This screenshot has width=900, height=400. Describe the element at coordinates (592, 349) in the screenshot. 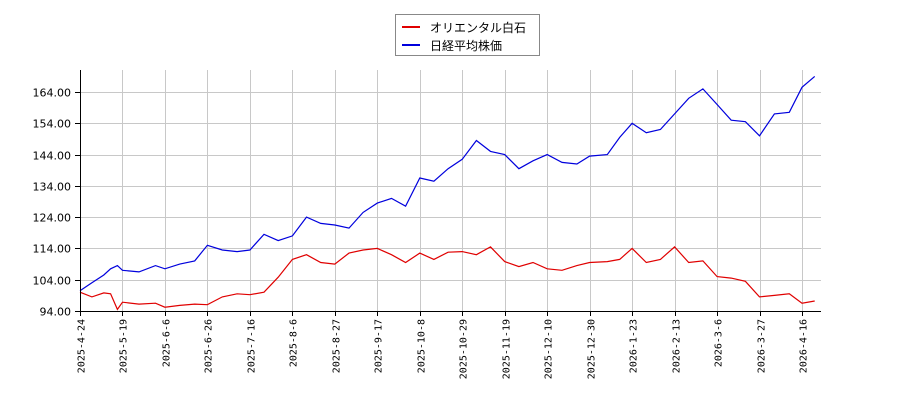

I see `x-tick-label: 2025-12-30` at that location.